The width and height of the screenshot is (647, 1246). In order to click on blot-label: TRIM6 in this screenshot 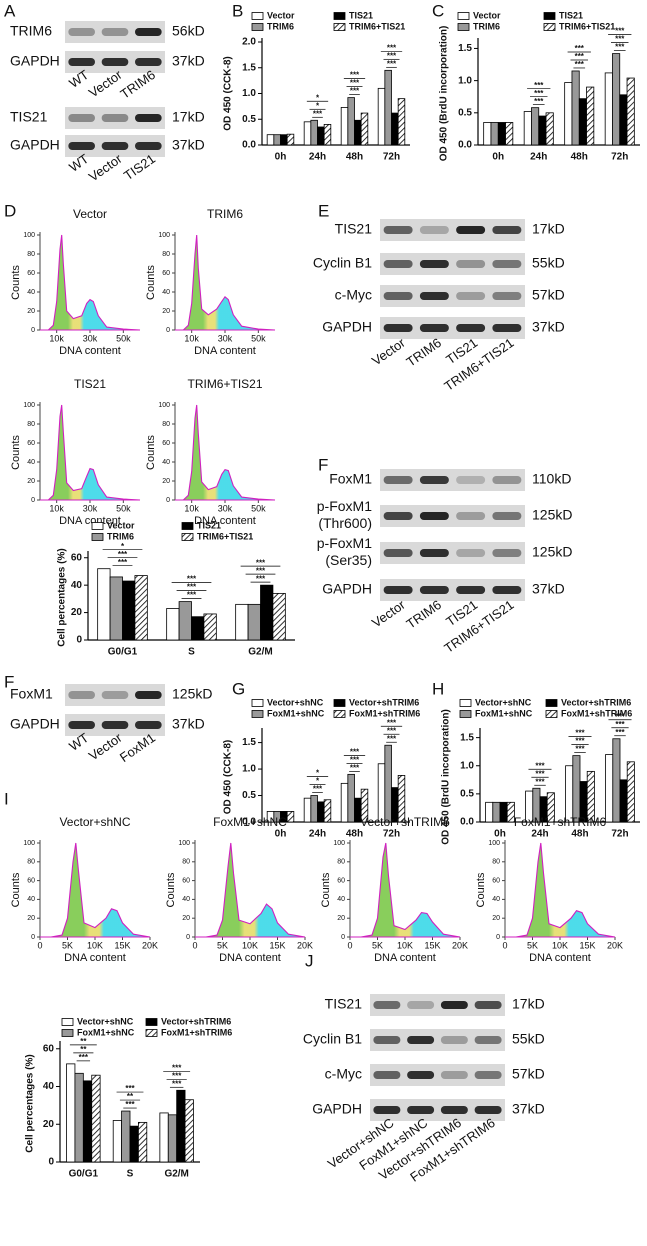, I will do `click(31, 31)`.